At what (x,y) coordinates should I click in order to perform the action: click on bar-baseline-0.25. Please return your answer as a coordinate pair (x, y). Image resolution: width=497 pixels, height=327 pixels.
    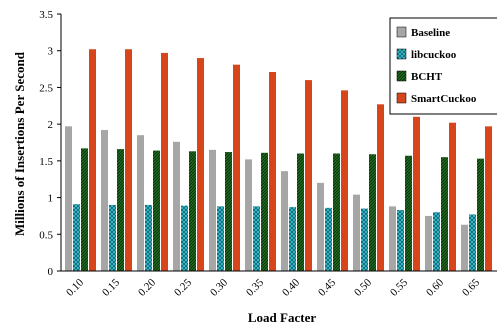
    Looking at the image, I should click on (176, 206).